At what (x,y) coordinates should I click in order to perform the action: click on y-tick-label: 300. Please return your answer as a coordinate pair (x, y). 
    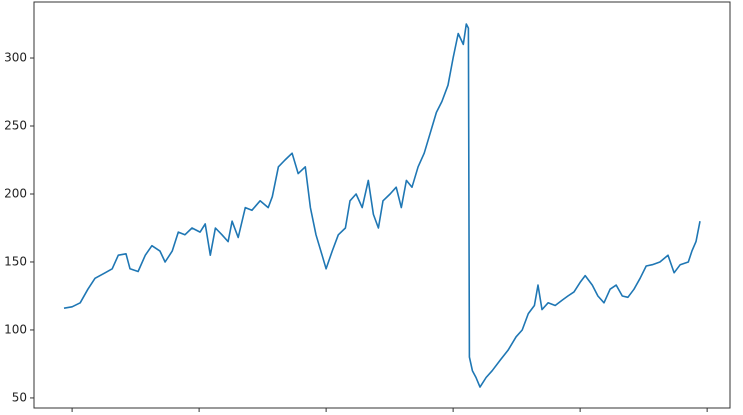
    Looking at the image, I should click on (15, 58).